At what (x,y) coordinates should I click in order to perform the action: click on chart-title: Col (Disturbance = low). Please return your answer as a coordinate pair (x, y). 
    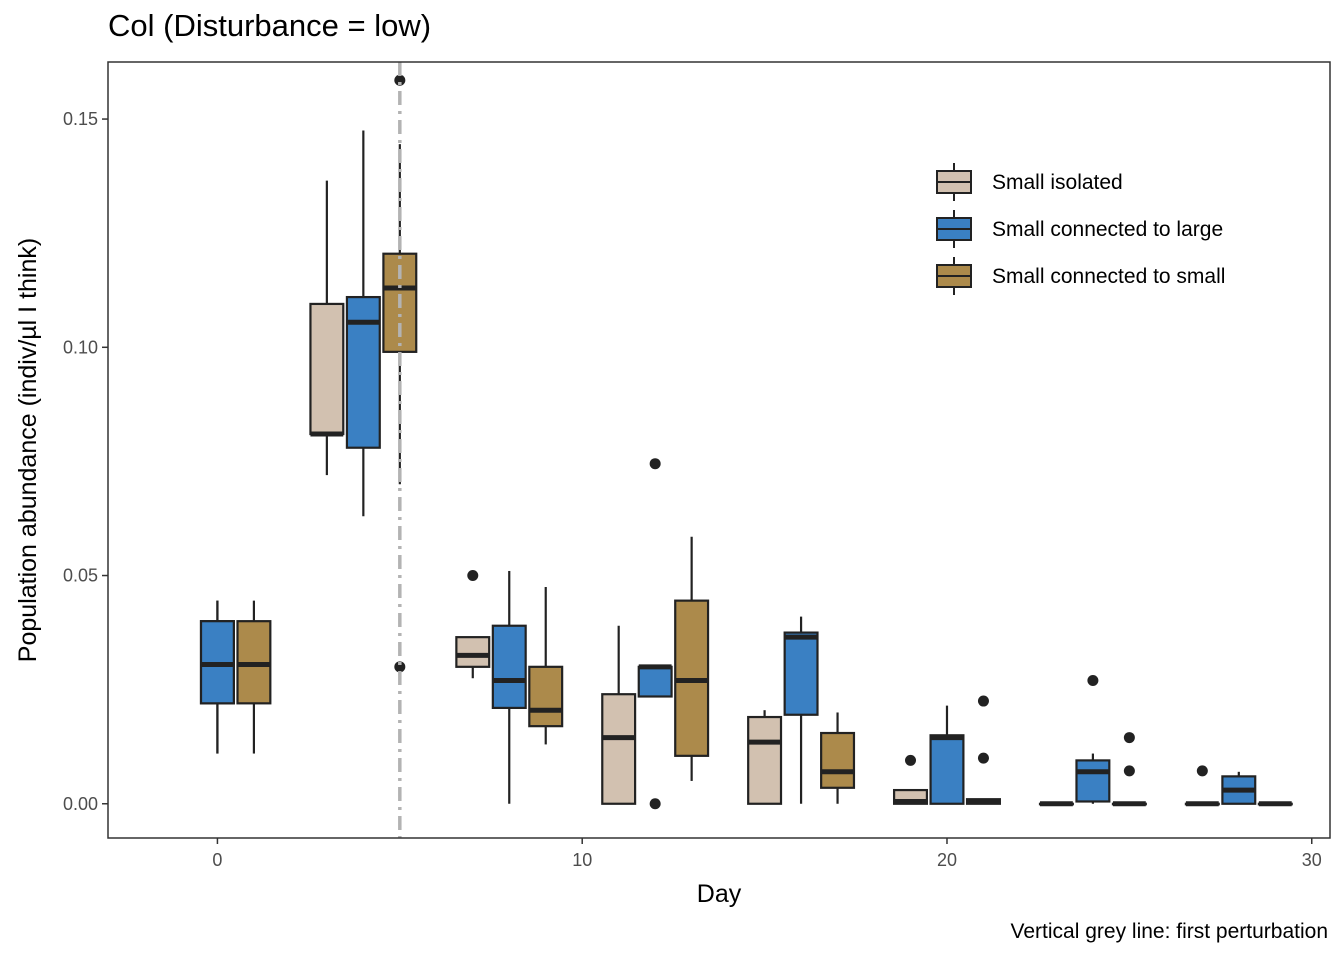
    Looking at the image, I should click on (270, 25).